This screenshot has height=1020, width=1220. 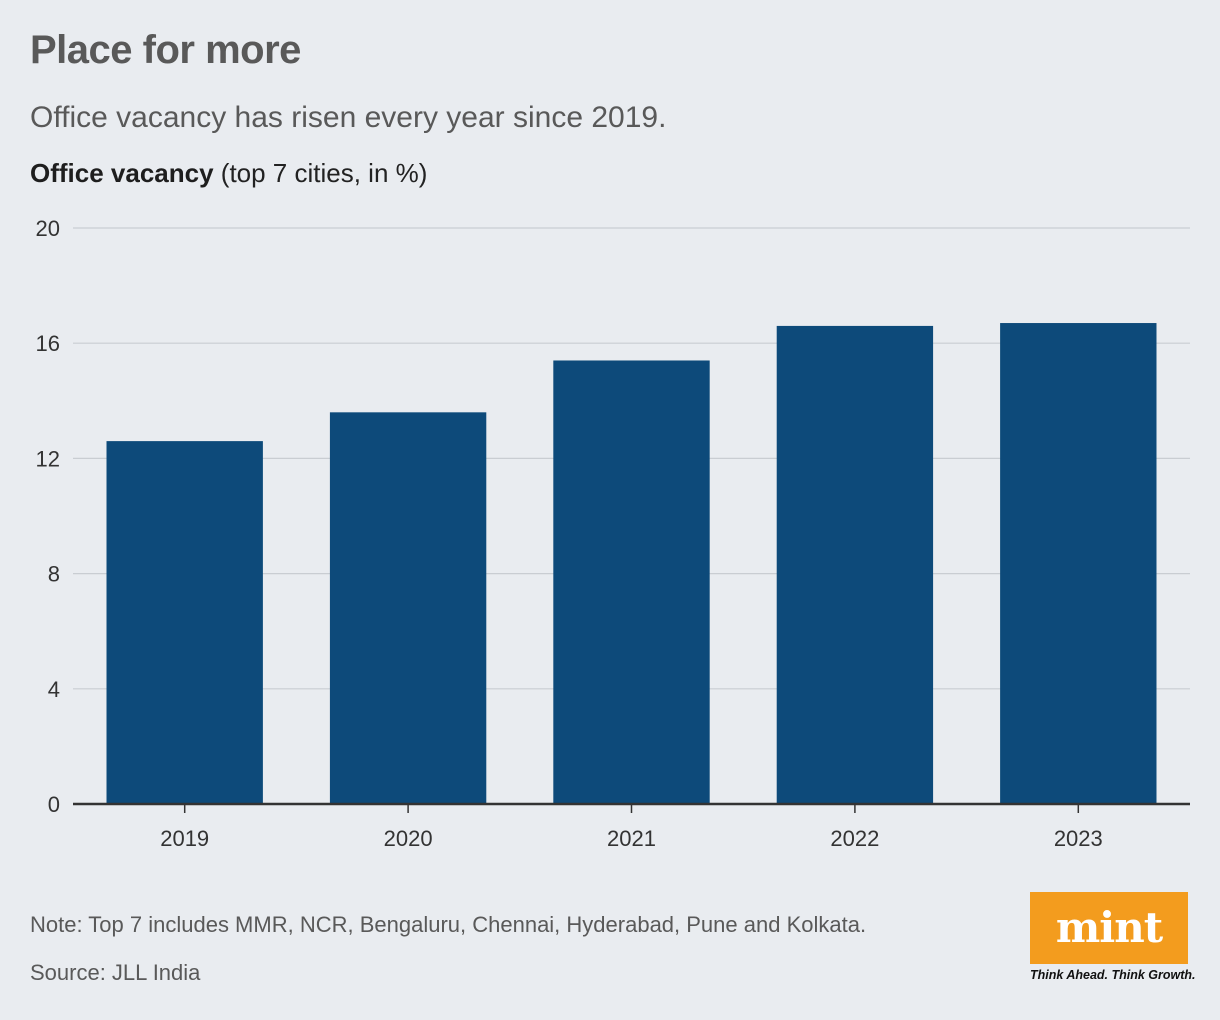 What do you see at coordinates (54, 804) in the screenshot?
I see `y-tick-label: 0` at bounding box center [54, 804].